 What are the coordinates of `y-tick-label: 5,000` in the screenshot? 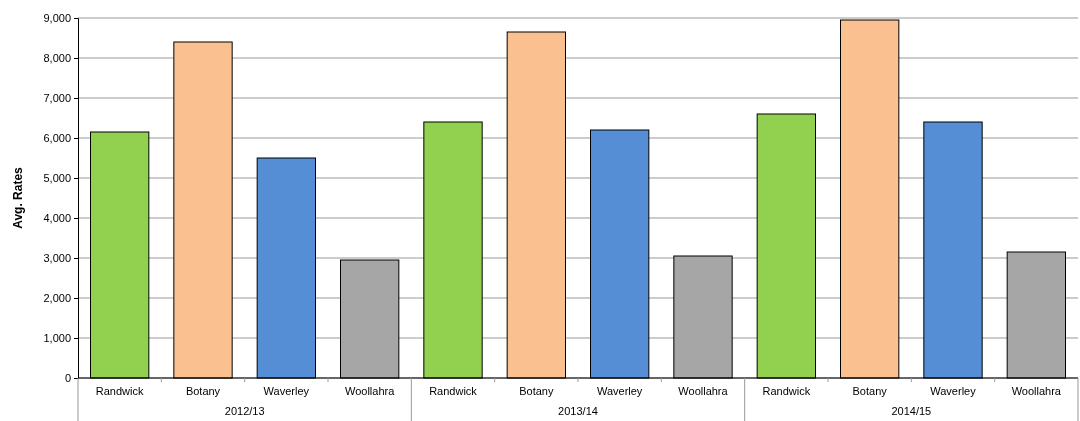 It's located at (57, 178).